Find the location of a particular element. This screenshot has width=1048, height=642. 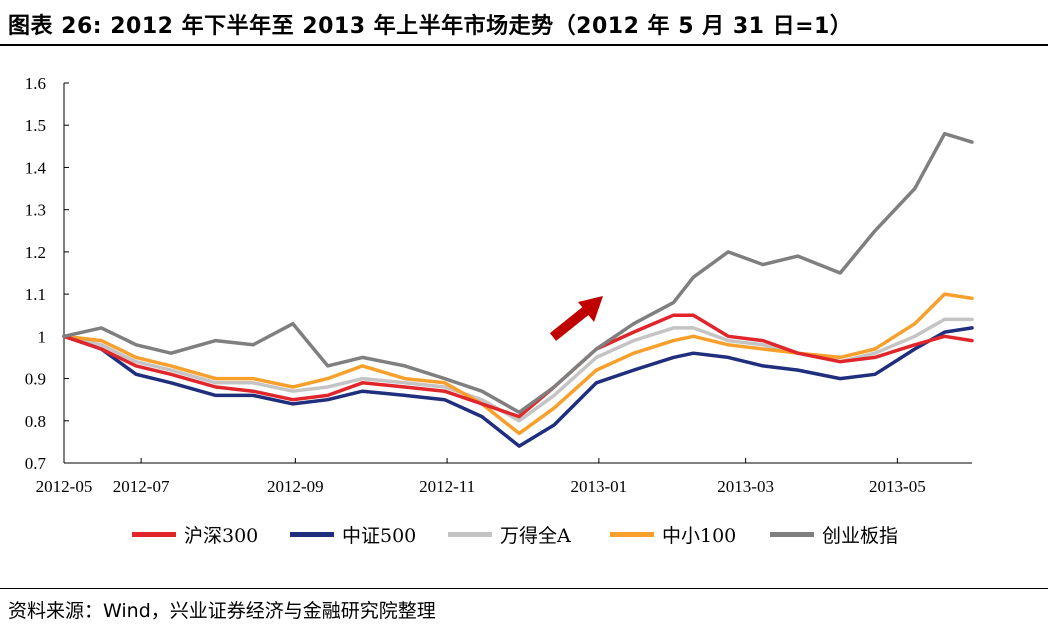

x-tick-label: 2012-07 is located at coordinates (141, 486).